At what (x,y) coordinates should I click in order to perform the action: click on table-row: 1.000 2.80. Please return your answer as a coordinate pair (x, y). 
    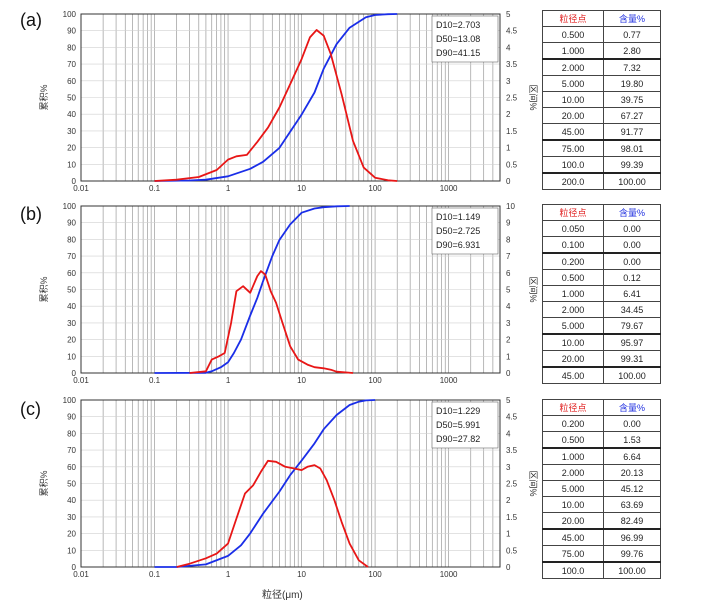
    Looking at the image, I should click on (601, 51).